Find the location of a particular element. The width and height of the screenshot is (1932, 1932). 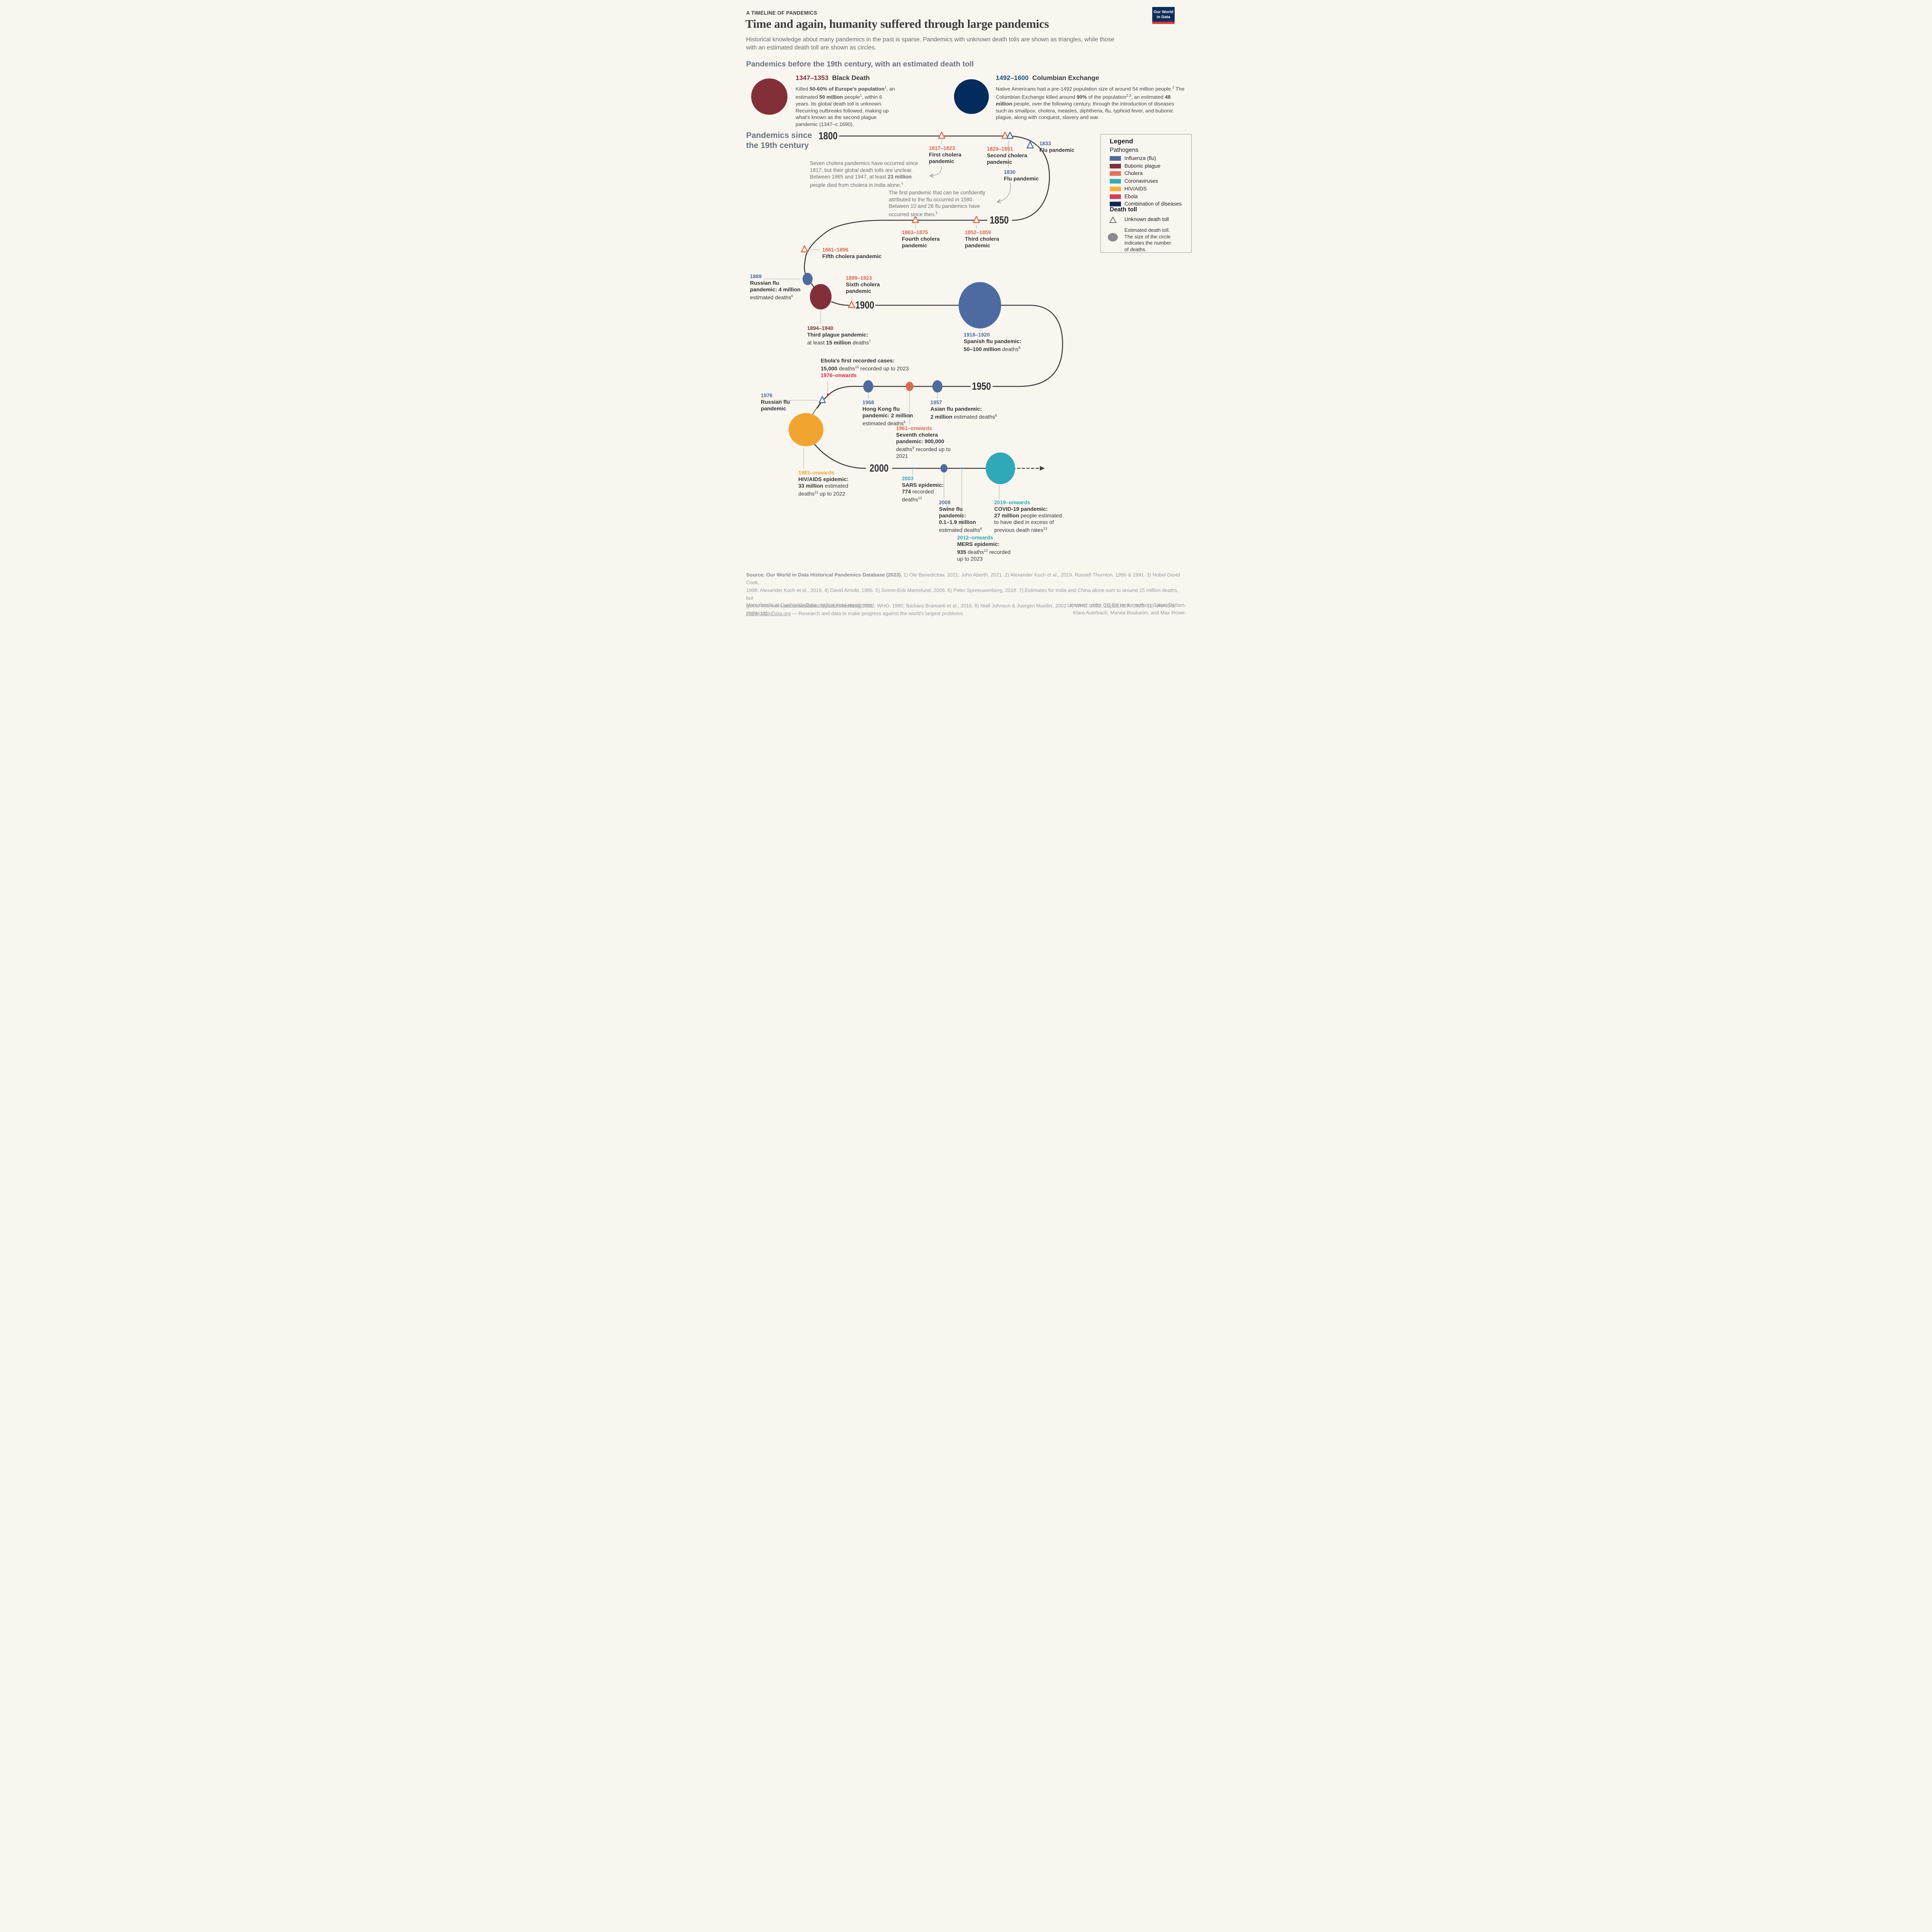

text-segment: to have died in excess of is located at coordinates (1024, 522).